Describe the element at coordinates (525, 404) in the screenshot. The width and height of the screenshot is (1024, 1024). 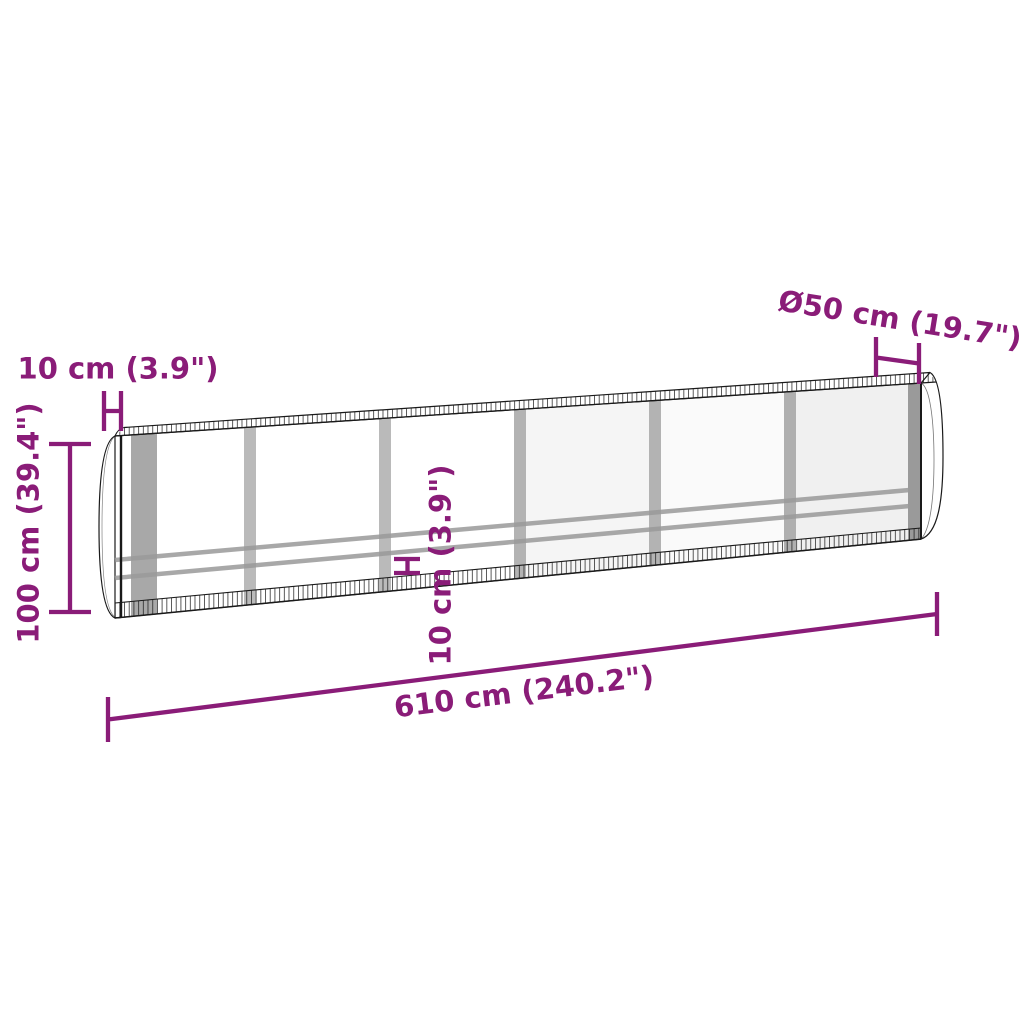
I see `gabion-top-rim` at that location.